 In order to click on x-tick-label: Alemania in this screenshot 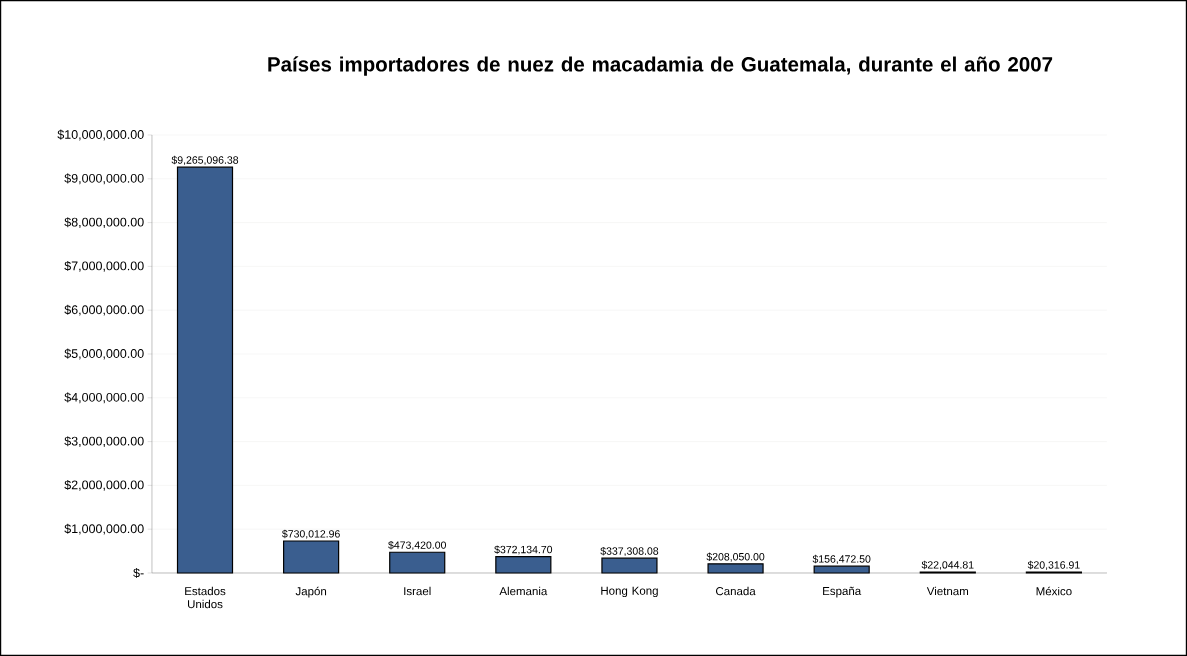, I will do `click(523, 591)`.